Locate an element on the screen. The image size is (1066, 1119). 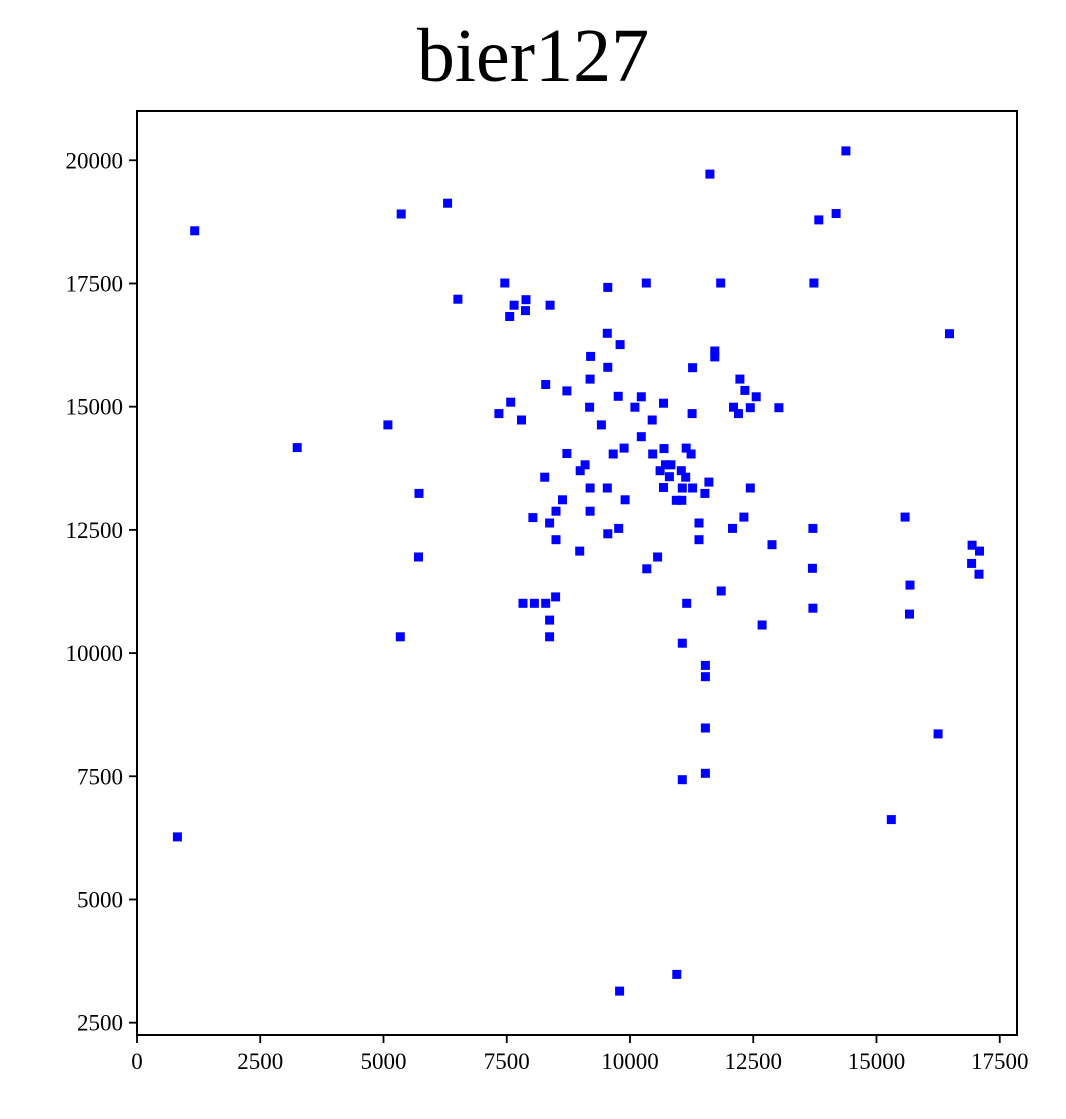
chart-title: bier127 is located at coordinates (533, 56).